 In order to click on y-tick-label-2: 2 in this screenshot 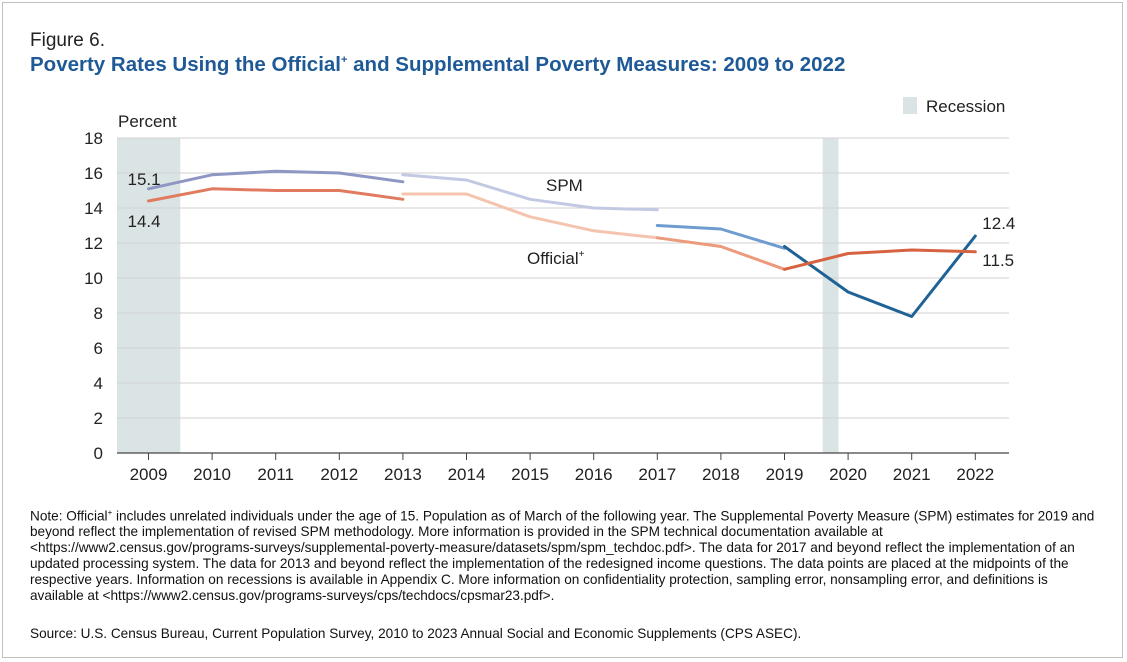, I will do `click(98, 418)`.